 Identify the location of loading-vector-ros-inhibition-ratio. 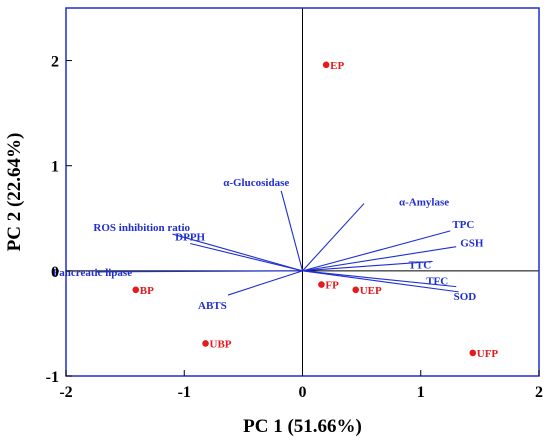
(237, 252).